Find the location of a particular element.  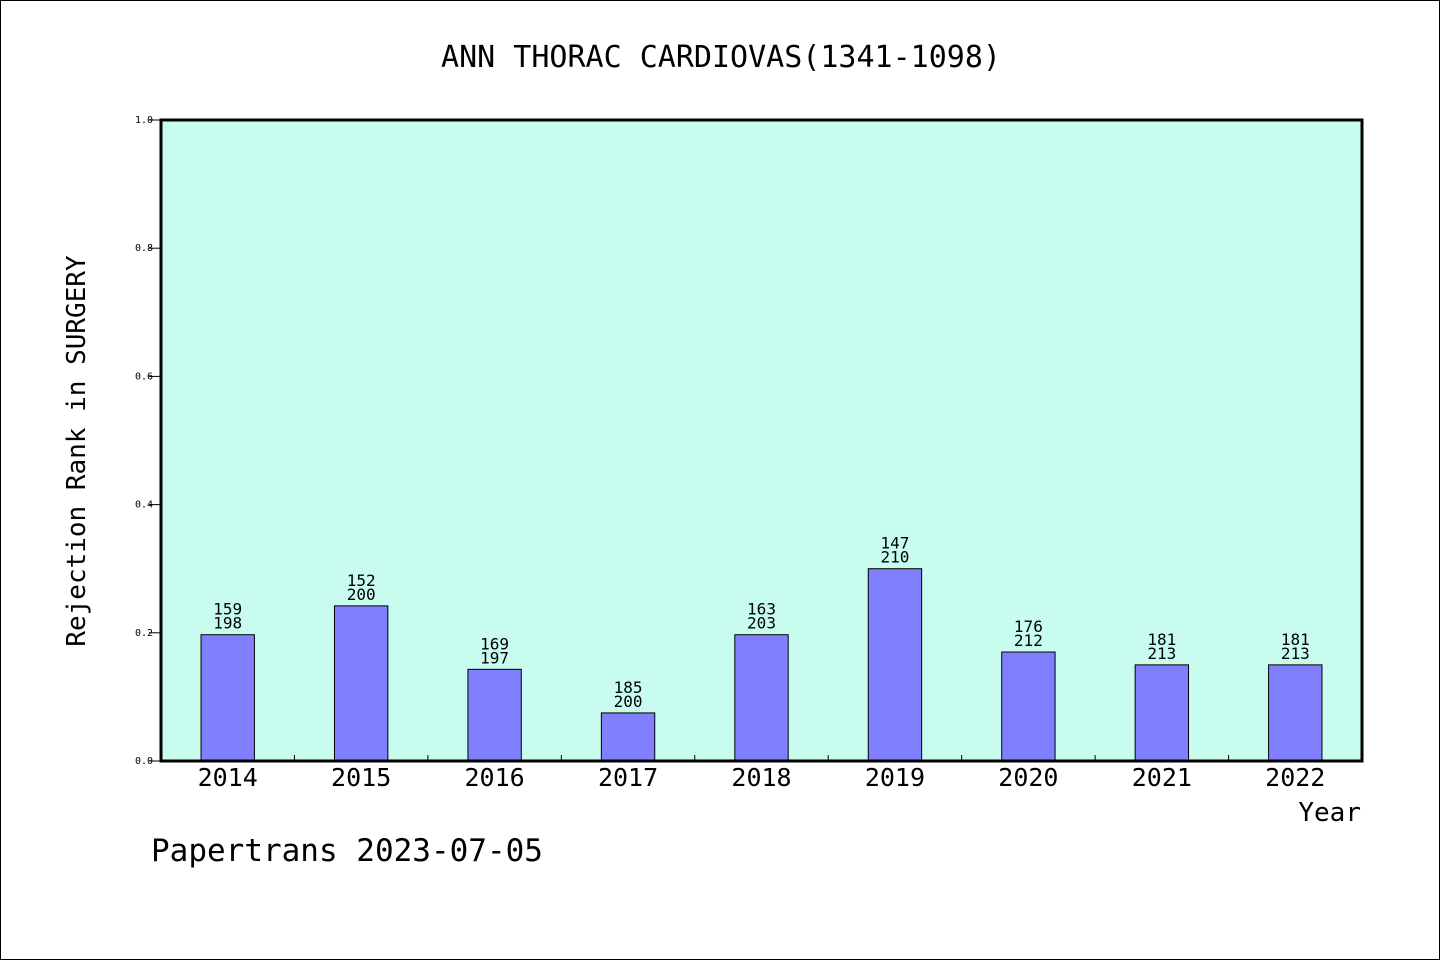

y-axis-label: Rejection Rank in SURGERY is located at coordinates (77, 451).